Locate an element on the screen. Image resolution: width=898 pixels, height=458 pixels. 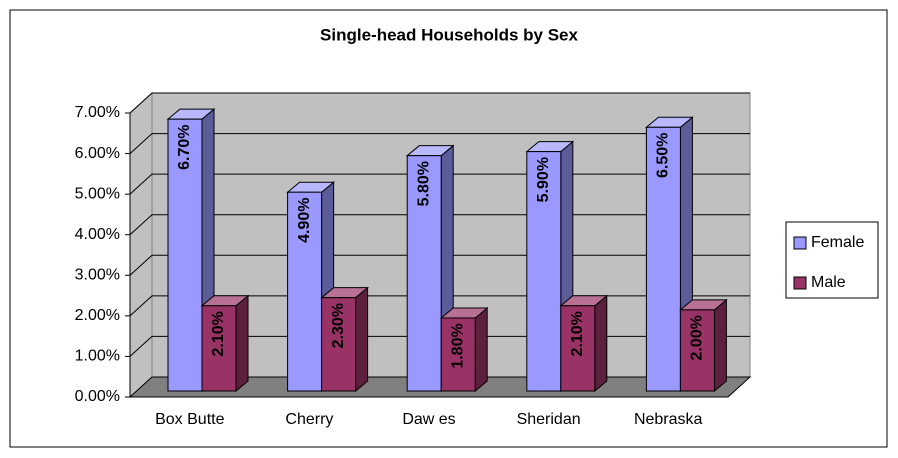
x-tick-label: Cherry is located at coordinates (309, 419).